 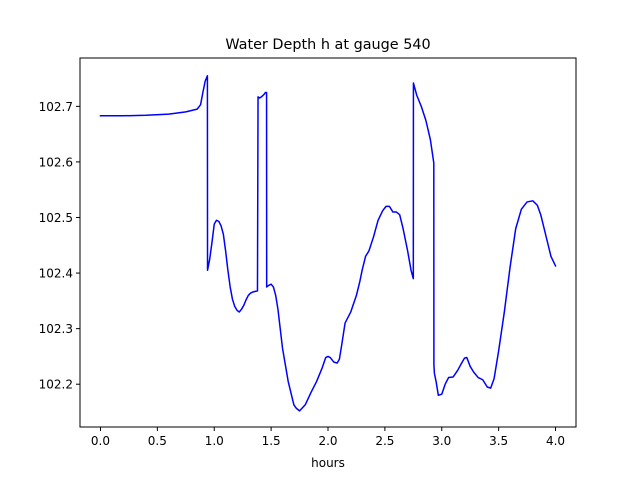 I want to click on x-tick-label: 2.5, so click(x=384, y=441).